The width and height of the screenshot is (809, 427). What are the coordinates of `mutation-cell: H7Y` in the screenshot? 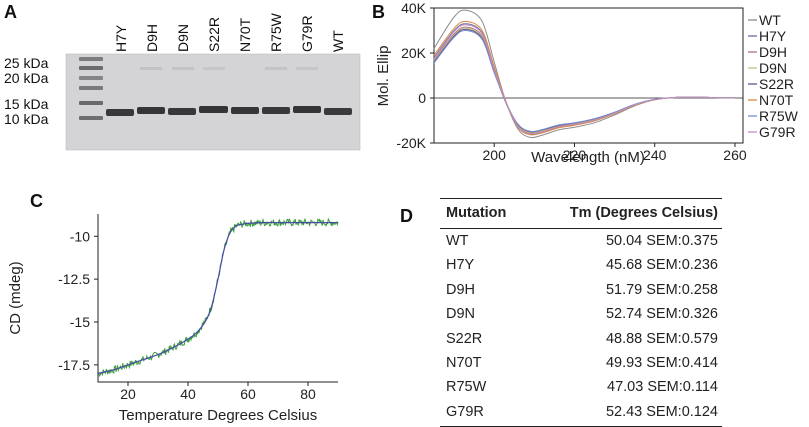 It's located at (460, 265).